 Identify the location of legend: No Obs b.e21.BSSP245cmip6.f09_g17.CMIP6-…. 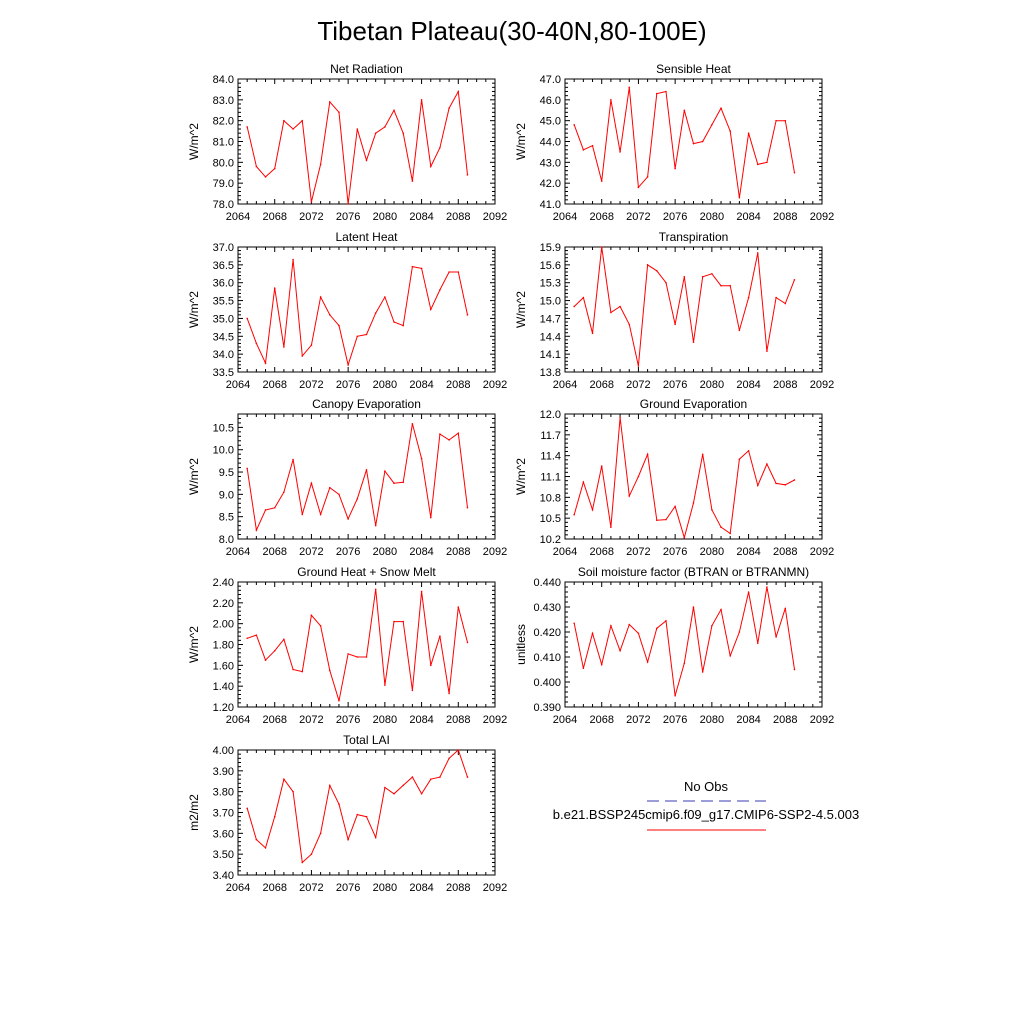
(706, 805).